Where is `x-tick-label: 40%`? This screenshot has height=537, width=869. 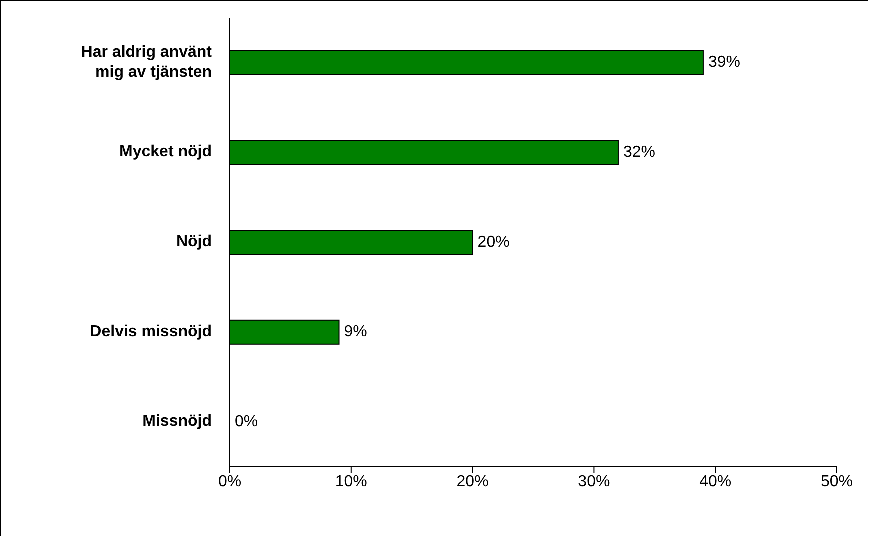 x-tick-label: 40% is located at coordinates (716, 481).